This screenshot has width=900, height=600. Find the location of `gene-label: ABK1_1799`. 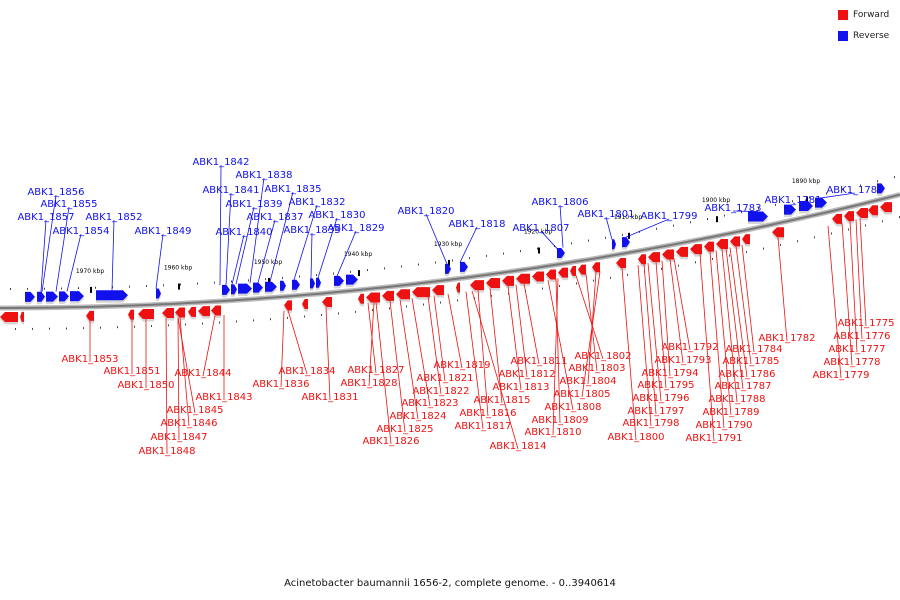

gene-label: ABK1_1799 is located at coordinates (668, 216).